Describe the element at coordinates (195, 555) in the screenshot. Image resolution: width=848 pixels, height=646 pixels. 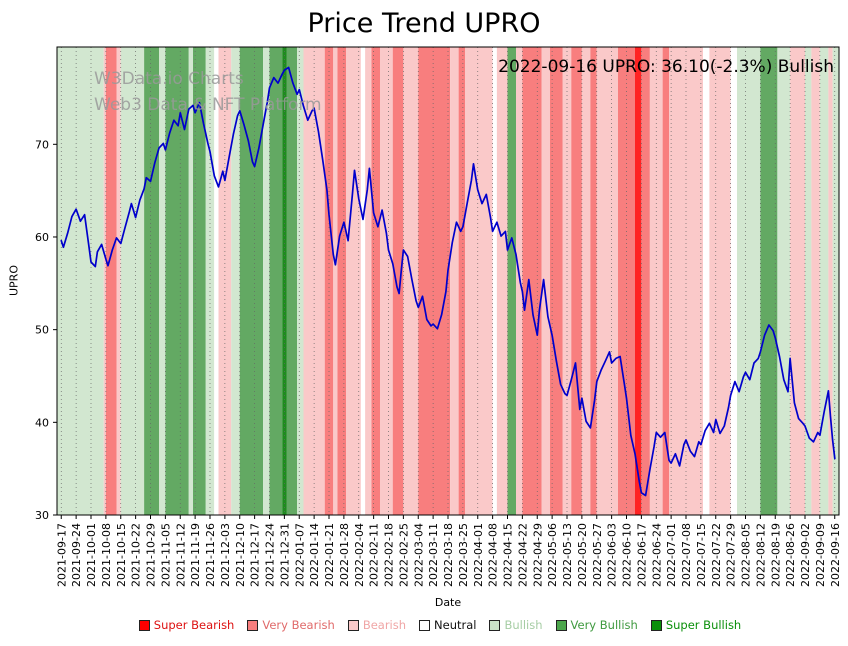
I see `x-tick-label: 2021-11-19` at that location.